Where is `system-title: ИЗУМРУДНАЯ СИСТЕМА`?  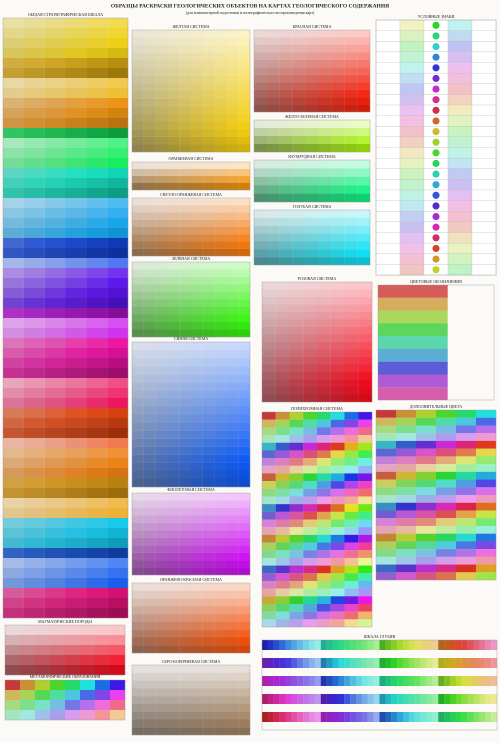 system-title: ИЗУМРУДНАЯ СИСТЕМА is located at coordinates (312, 156).